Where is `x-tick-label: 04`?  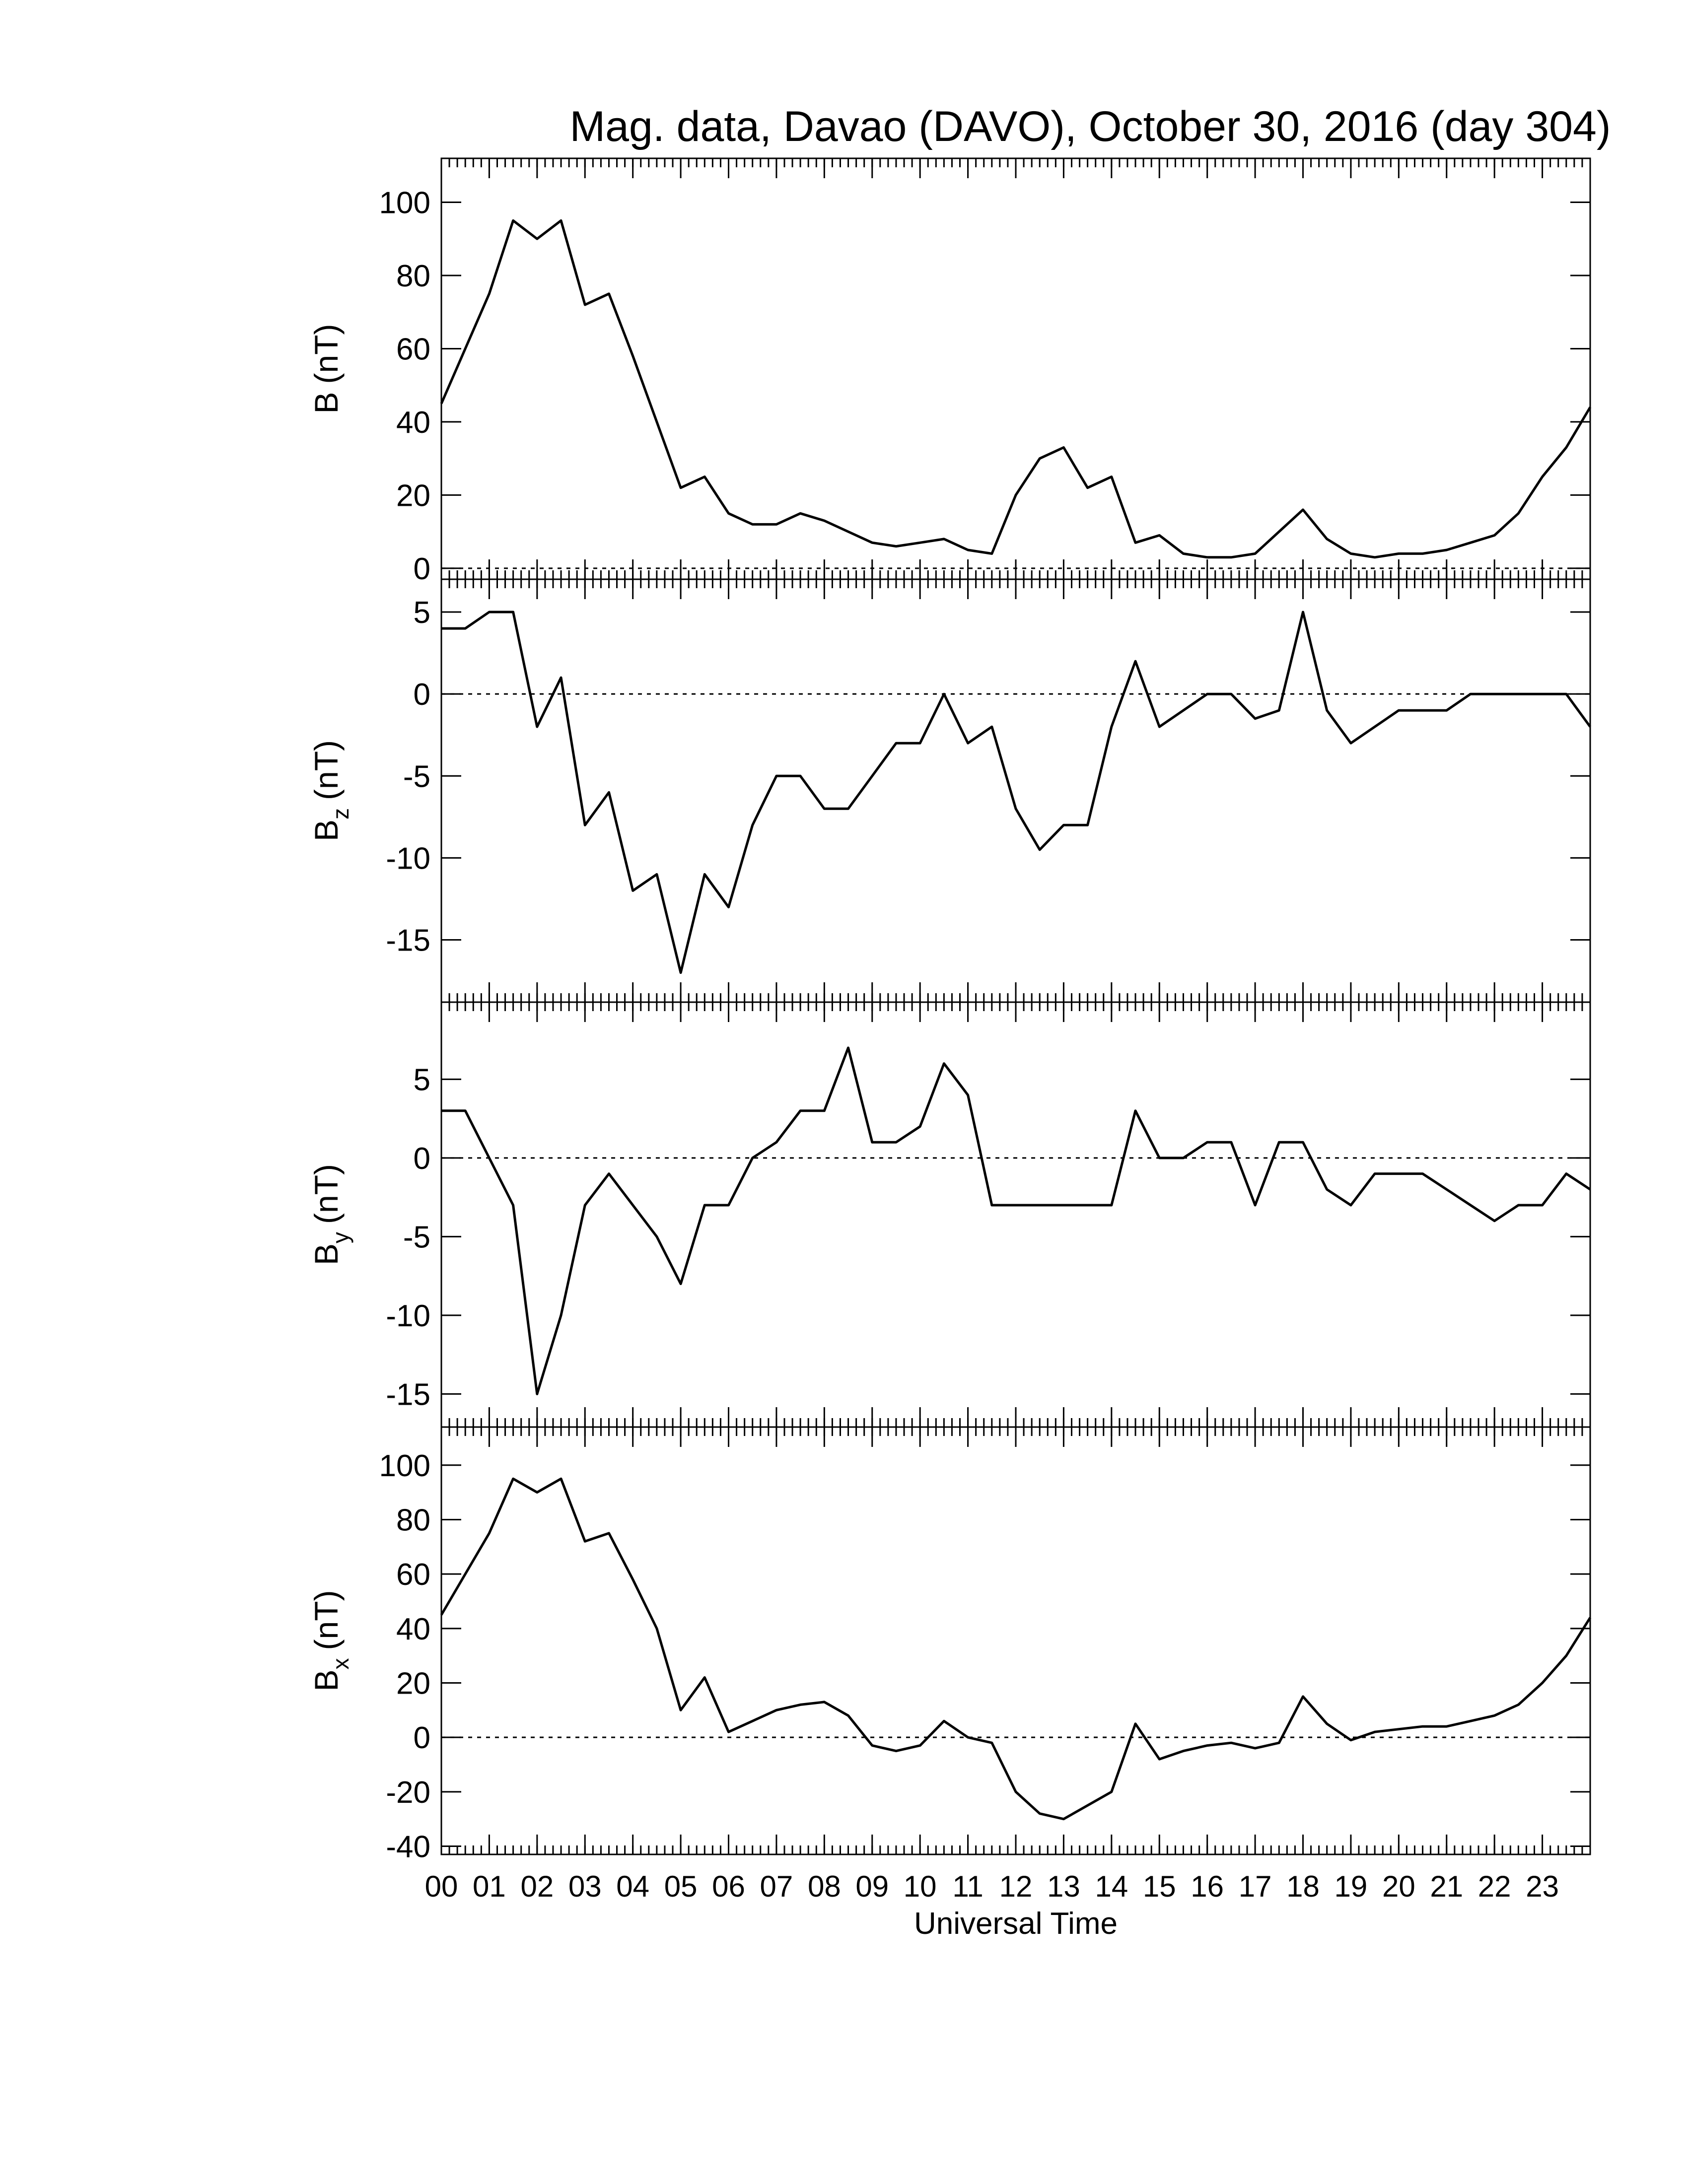
x-tick-label: 04 is located at coordinates (632, 1886).